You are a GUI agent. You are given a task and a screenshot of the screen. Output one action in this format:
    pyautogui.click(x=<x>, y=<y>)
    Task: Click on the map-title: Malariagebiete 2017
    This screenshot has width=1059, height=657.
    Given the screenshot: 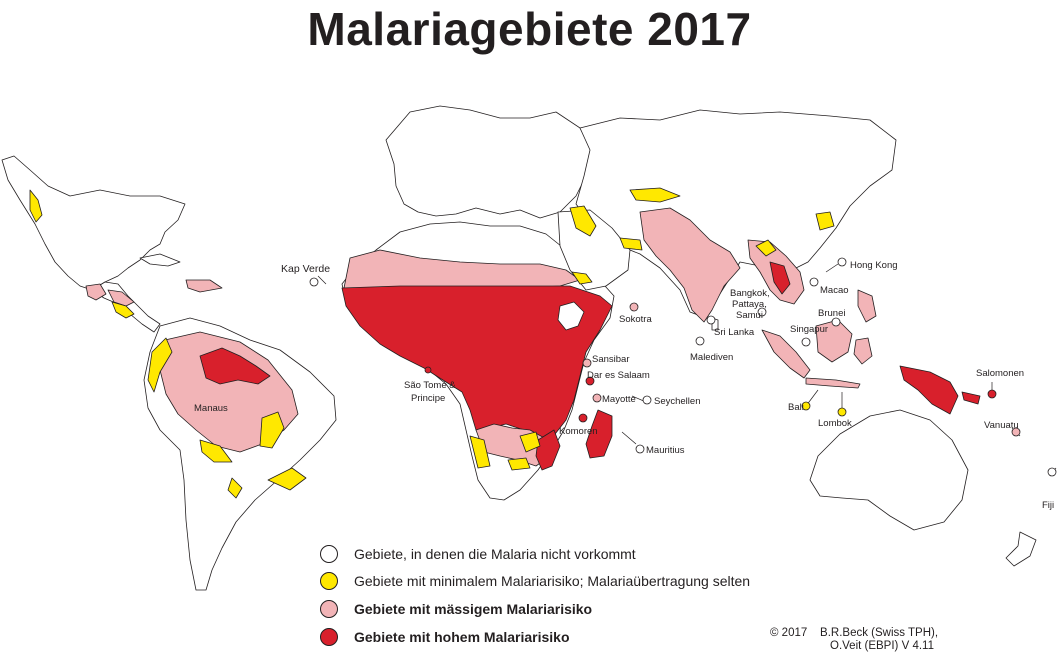 What is the action you would take?
    pyautogui.click(x=529, y=29)
    